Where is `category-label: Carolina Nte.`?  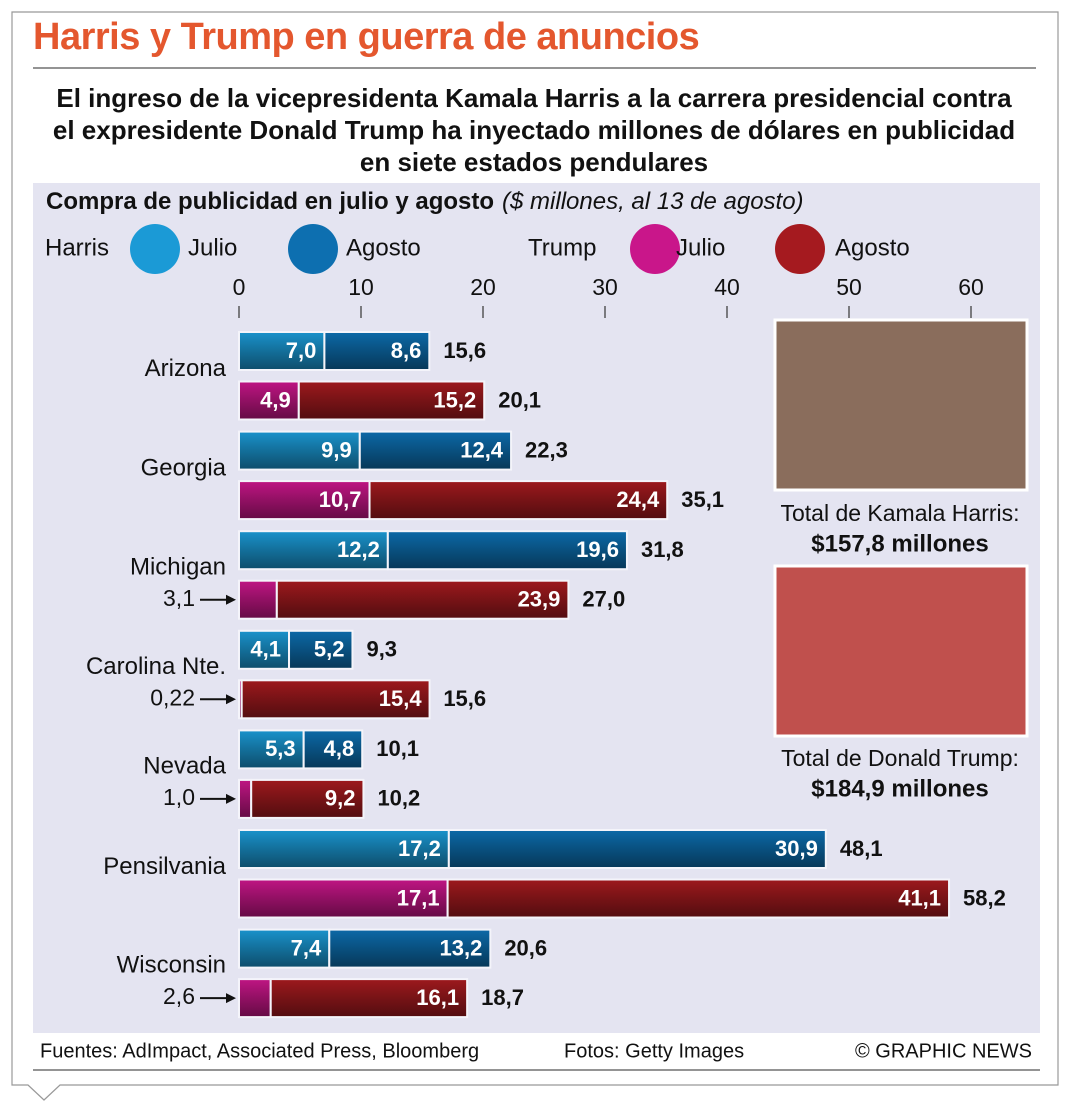 category-label: Carolina Nte. is located at coordinates (156, 666).